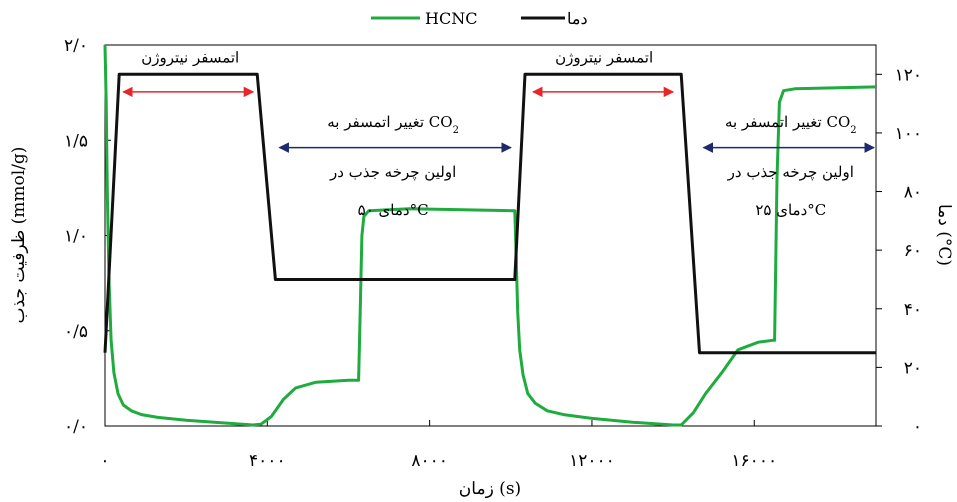 The height and width of the screenshot is (502, 957). Describe the element at coordinates (76, 332) in the screenshot. I see `y-left-tick-label: ۰/۵` at that location.